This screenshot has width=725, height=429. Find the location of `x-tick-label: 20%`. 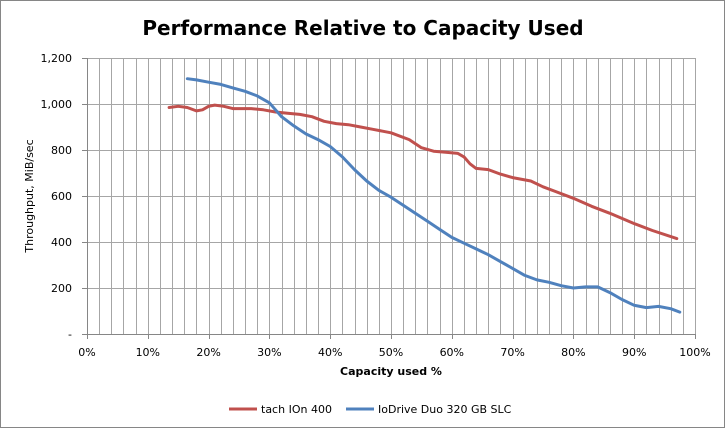

x-tick-label: 20% is located at coordinates (208, 352).